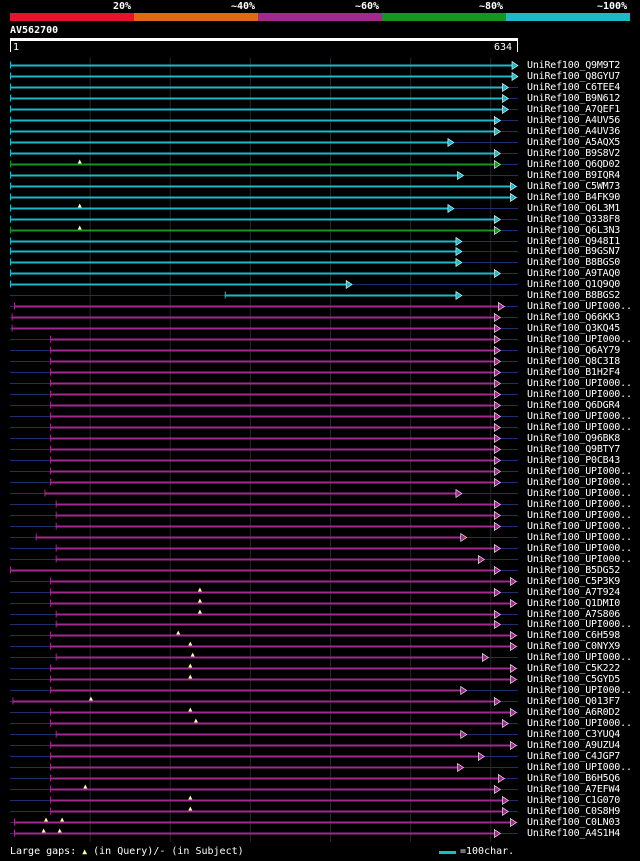  What do you see at coordinates (574, 778) in the screenshot?
I see `hit-name-link: UniRef100_B6H5Q6` at bounding box center [574, 778].